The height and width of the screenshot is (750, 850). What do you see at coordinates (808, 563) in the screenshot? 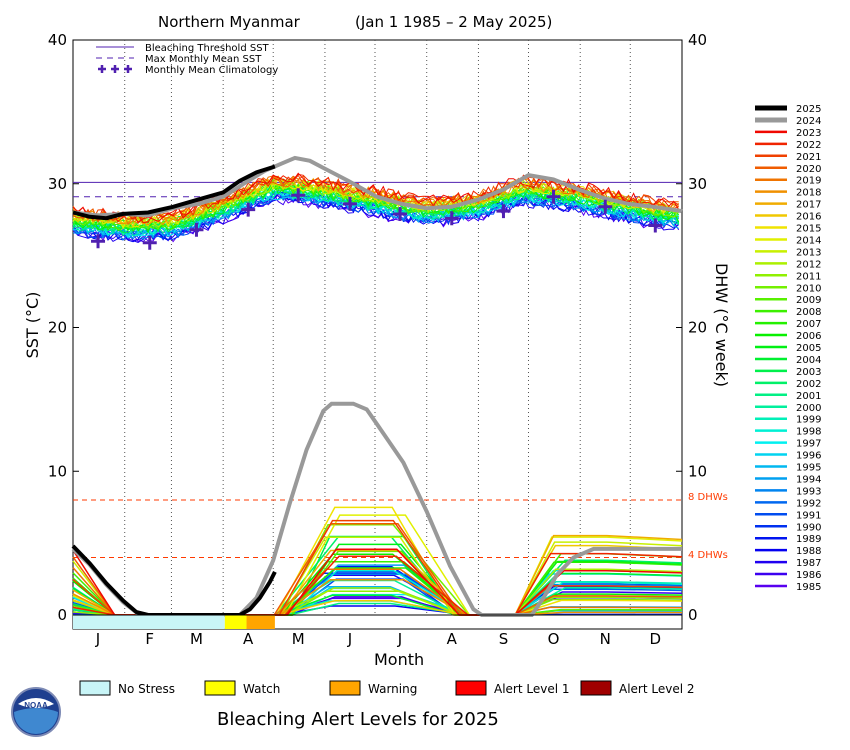
I see `year-legend-label-1987: 1987` at bounding box center [808, 563].